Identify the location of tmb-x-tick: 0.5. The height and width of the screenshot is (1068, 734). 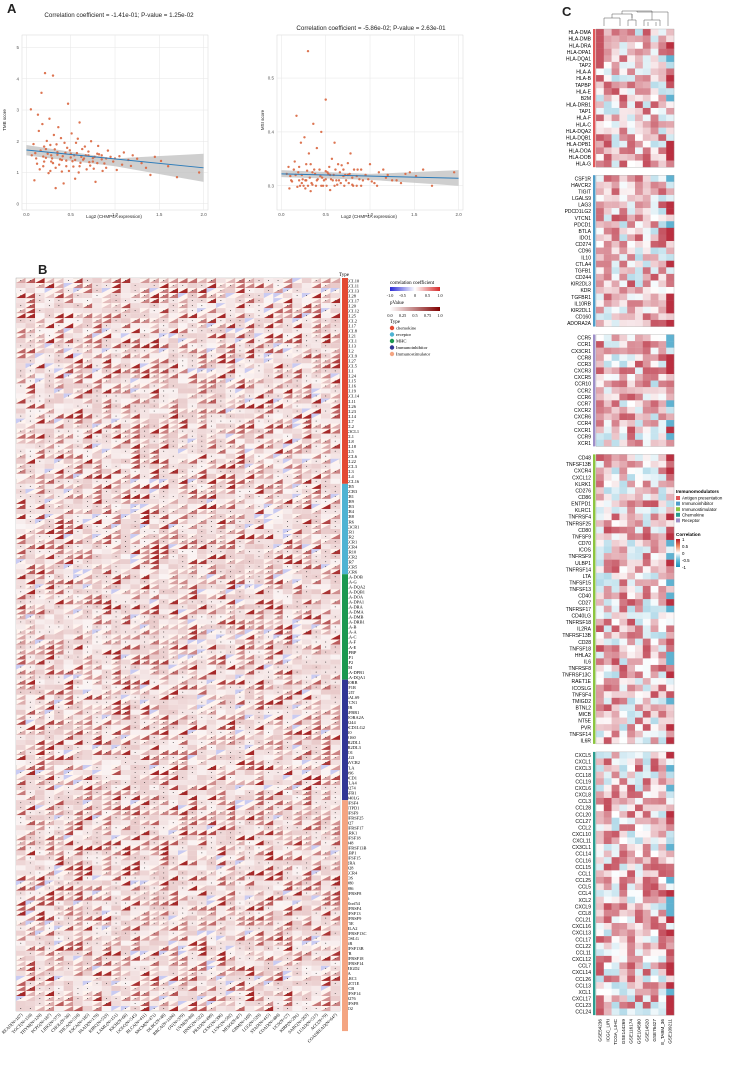
(71, 214).